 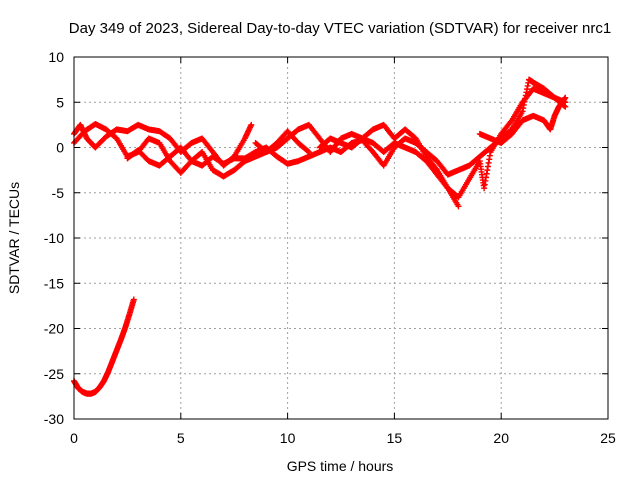 What do you see at coordinates (60, 148) in the screenshot?
I see `y-tick-label: 0` at bounding box center [60, 148].